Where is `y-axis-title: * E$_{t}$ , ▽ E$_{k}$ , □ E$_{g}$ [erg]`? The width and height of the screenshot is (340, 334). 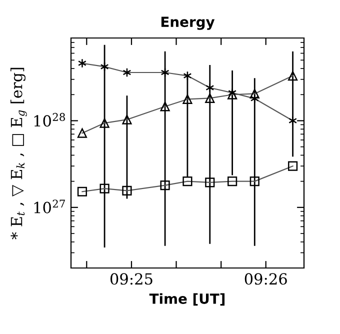
y-axis-title: * E$_{t}$ , ▽ E$_{k}$ , □ E$_{g}$ [erg] is located at coordinates (18, 154).